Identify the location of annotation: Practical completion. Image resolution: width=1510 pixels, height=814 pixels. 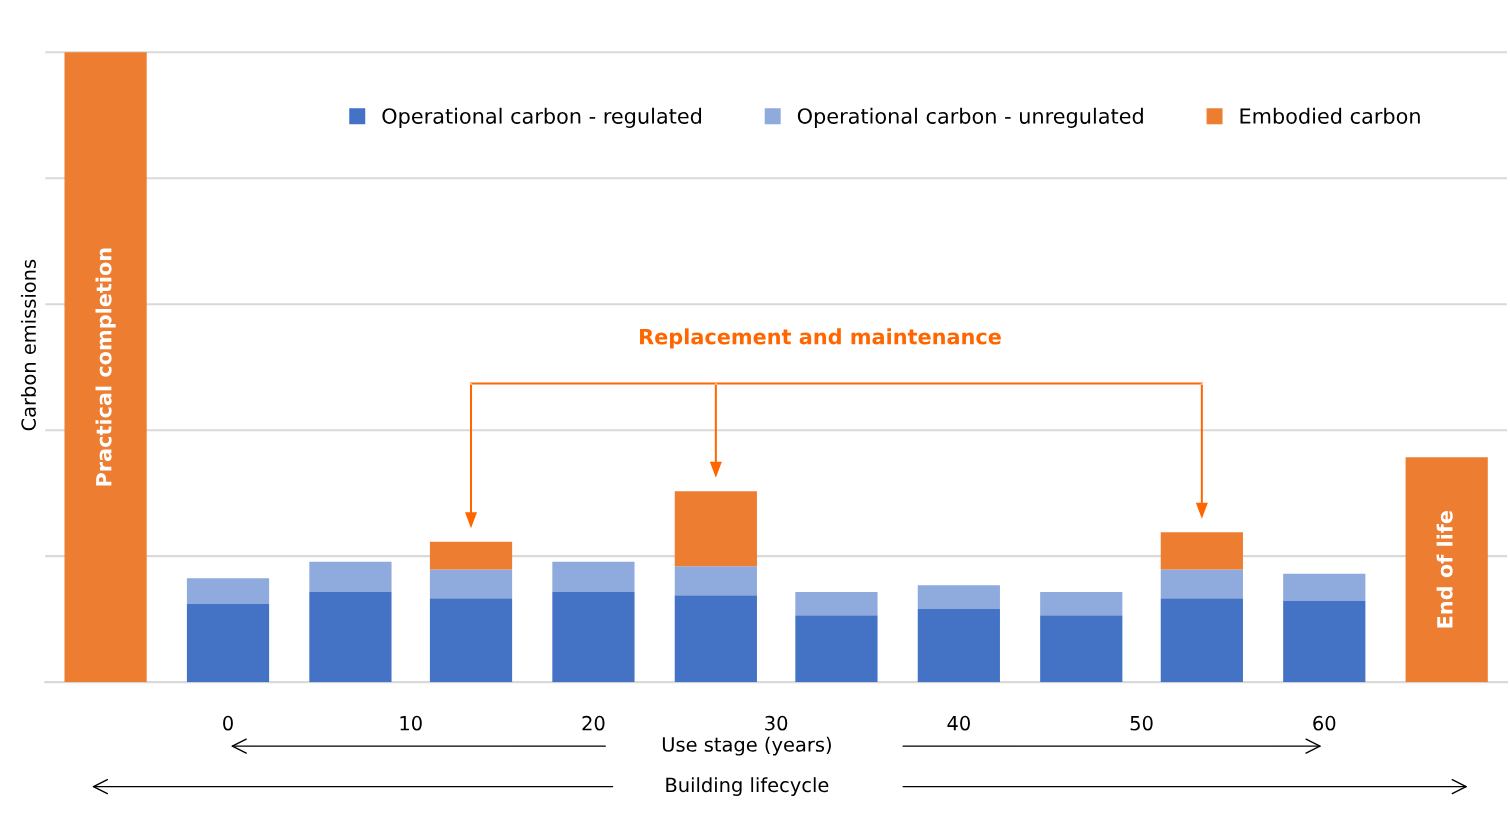
(105, 367).